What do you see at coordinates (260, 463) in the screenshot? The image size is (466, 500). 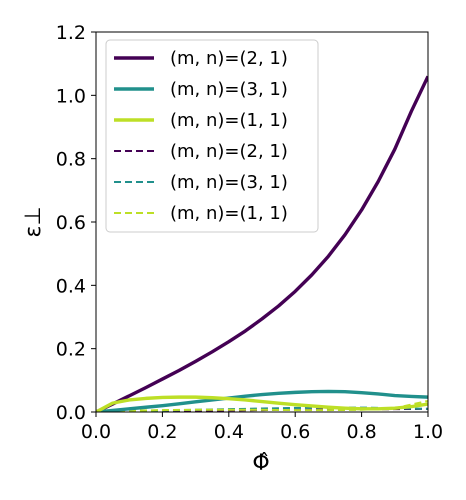 I see `x-axis-title: Φ̂` at bounding box center [260, 463].